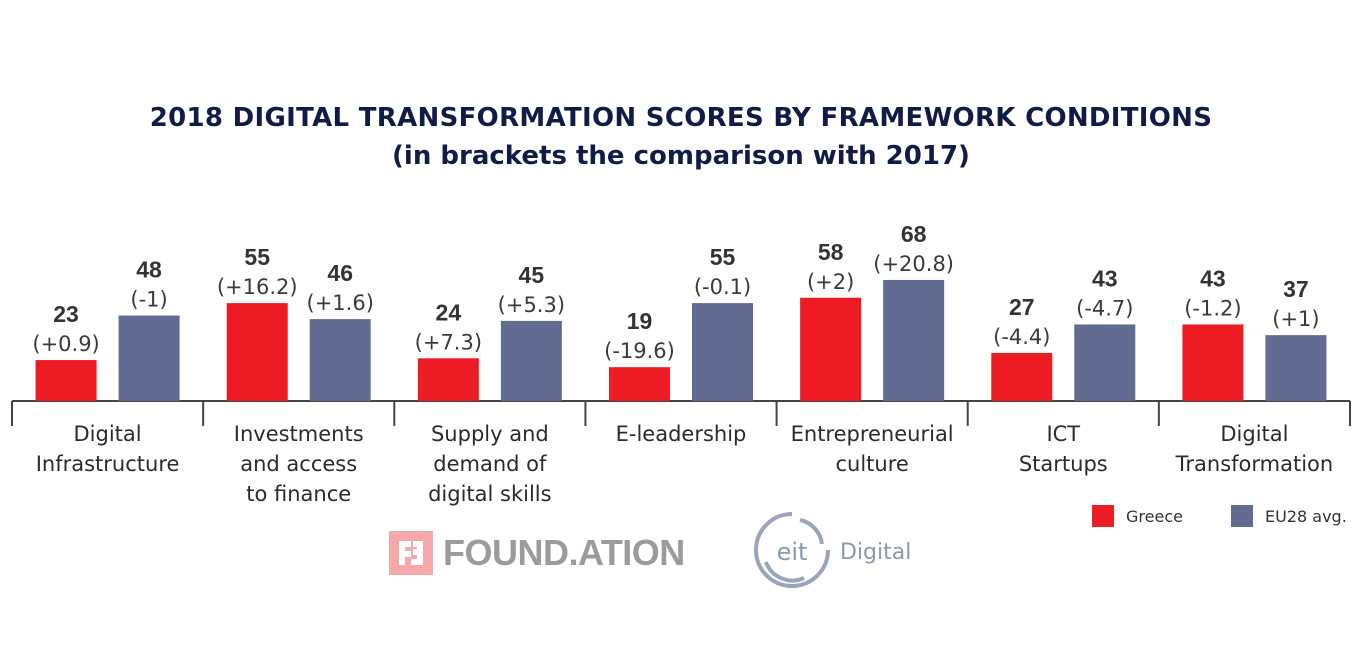  Describe the element at coordinates (531, 305) in the screenshot. I see `change-label-eu: (+5.3)` at that location.